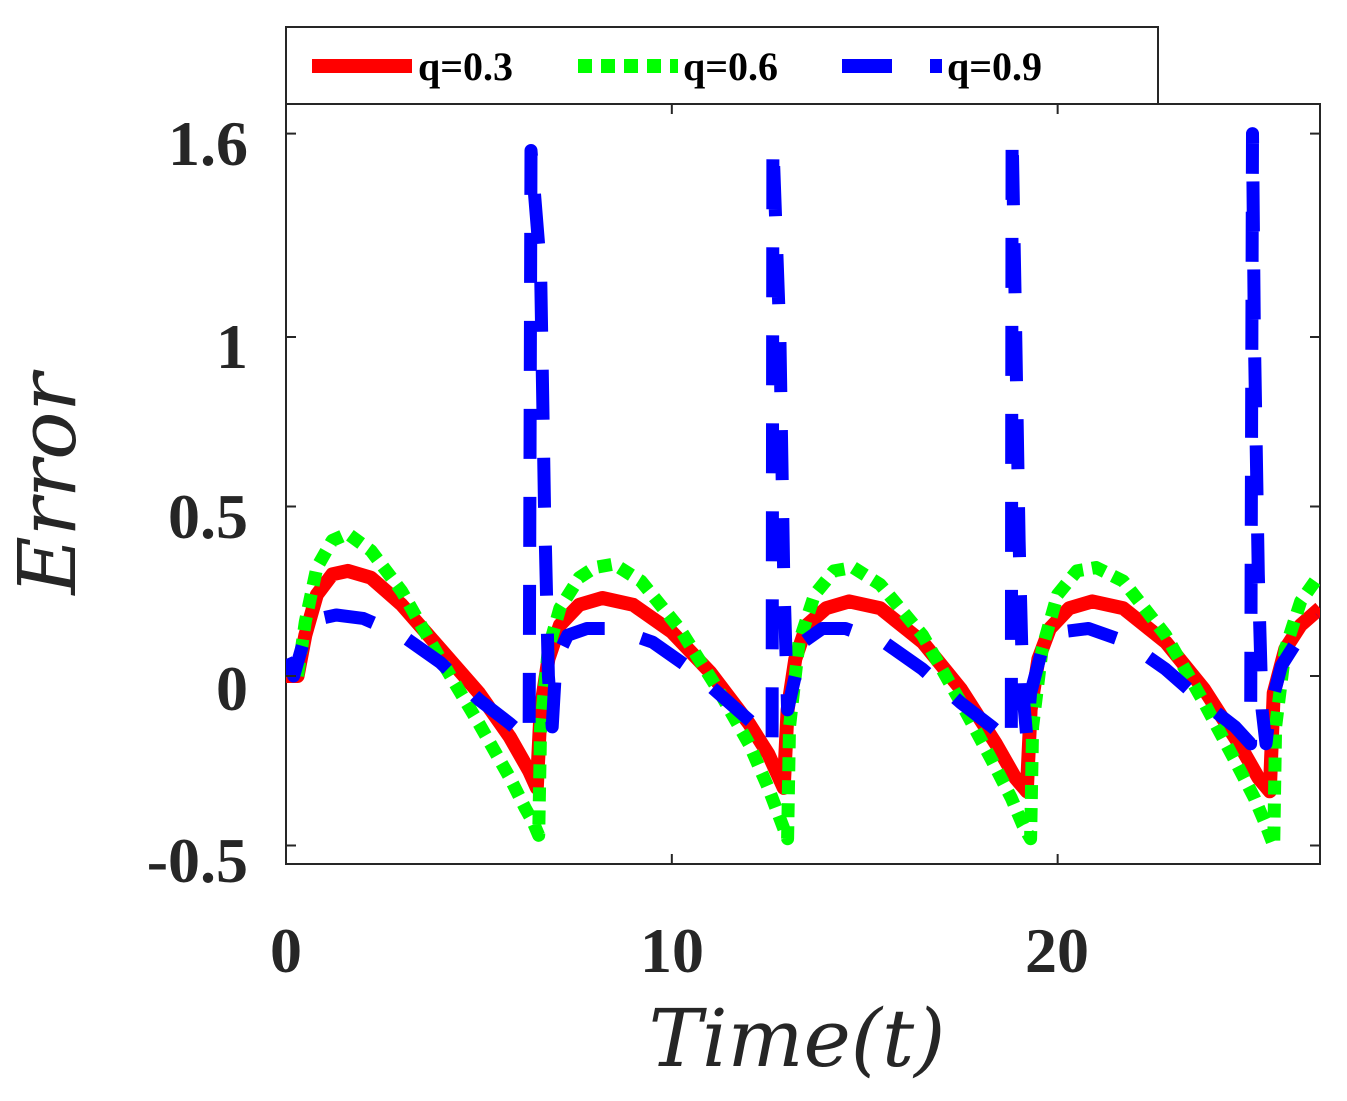 Image resolution: width=1347 pixels, height=1101 pixels. What do you see at coordinates (730, 66) in the screenshot?
I see `legend-label-q06: q=0.6` at bounding box center [730, 66].